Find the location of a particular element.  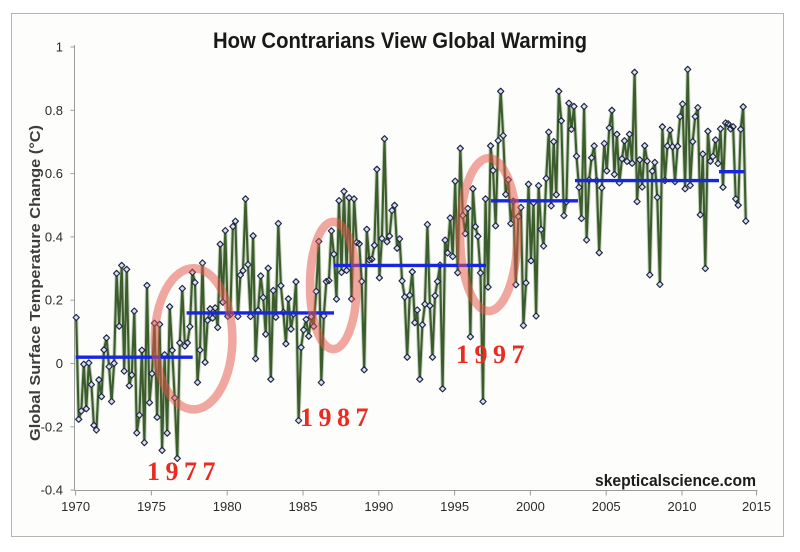

svg-text: 0.2 is located at coordinates (54, 300).